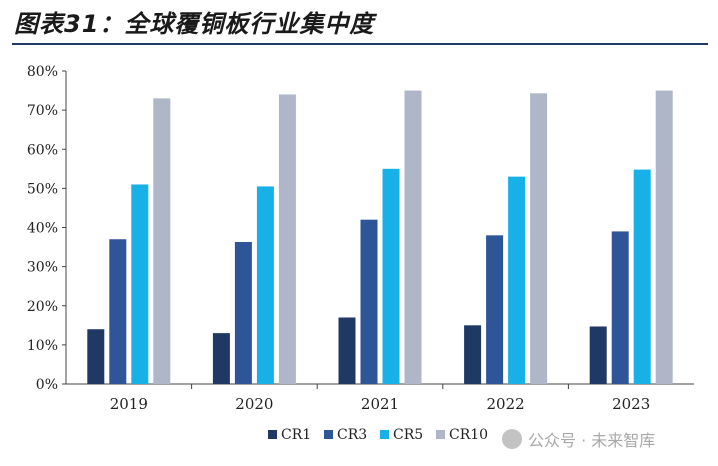 This screenshot has height=466, width=718. Describe the element at coordinates (47, 385) in the screenshot. I see `y-tick-label: 0%` at that location.